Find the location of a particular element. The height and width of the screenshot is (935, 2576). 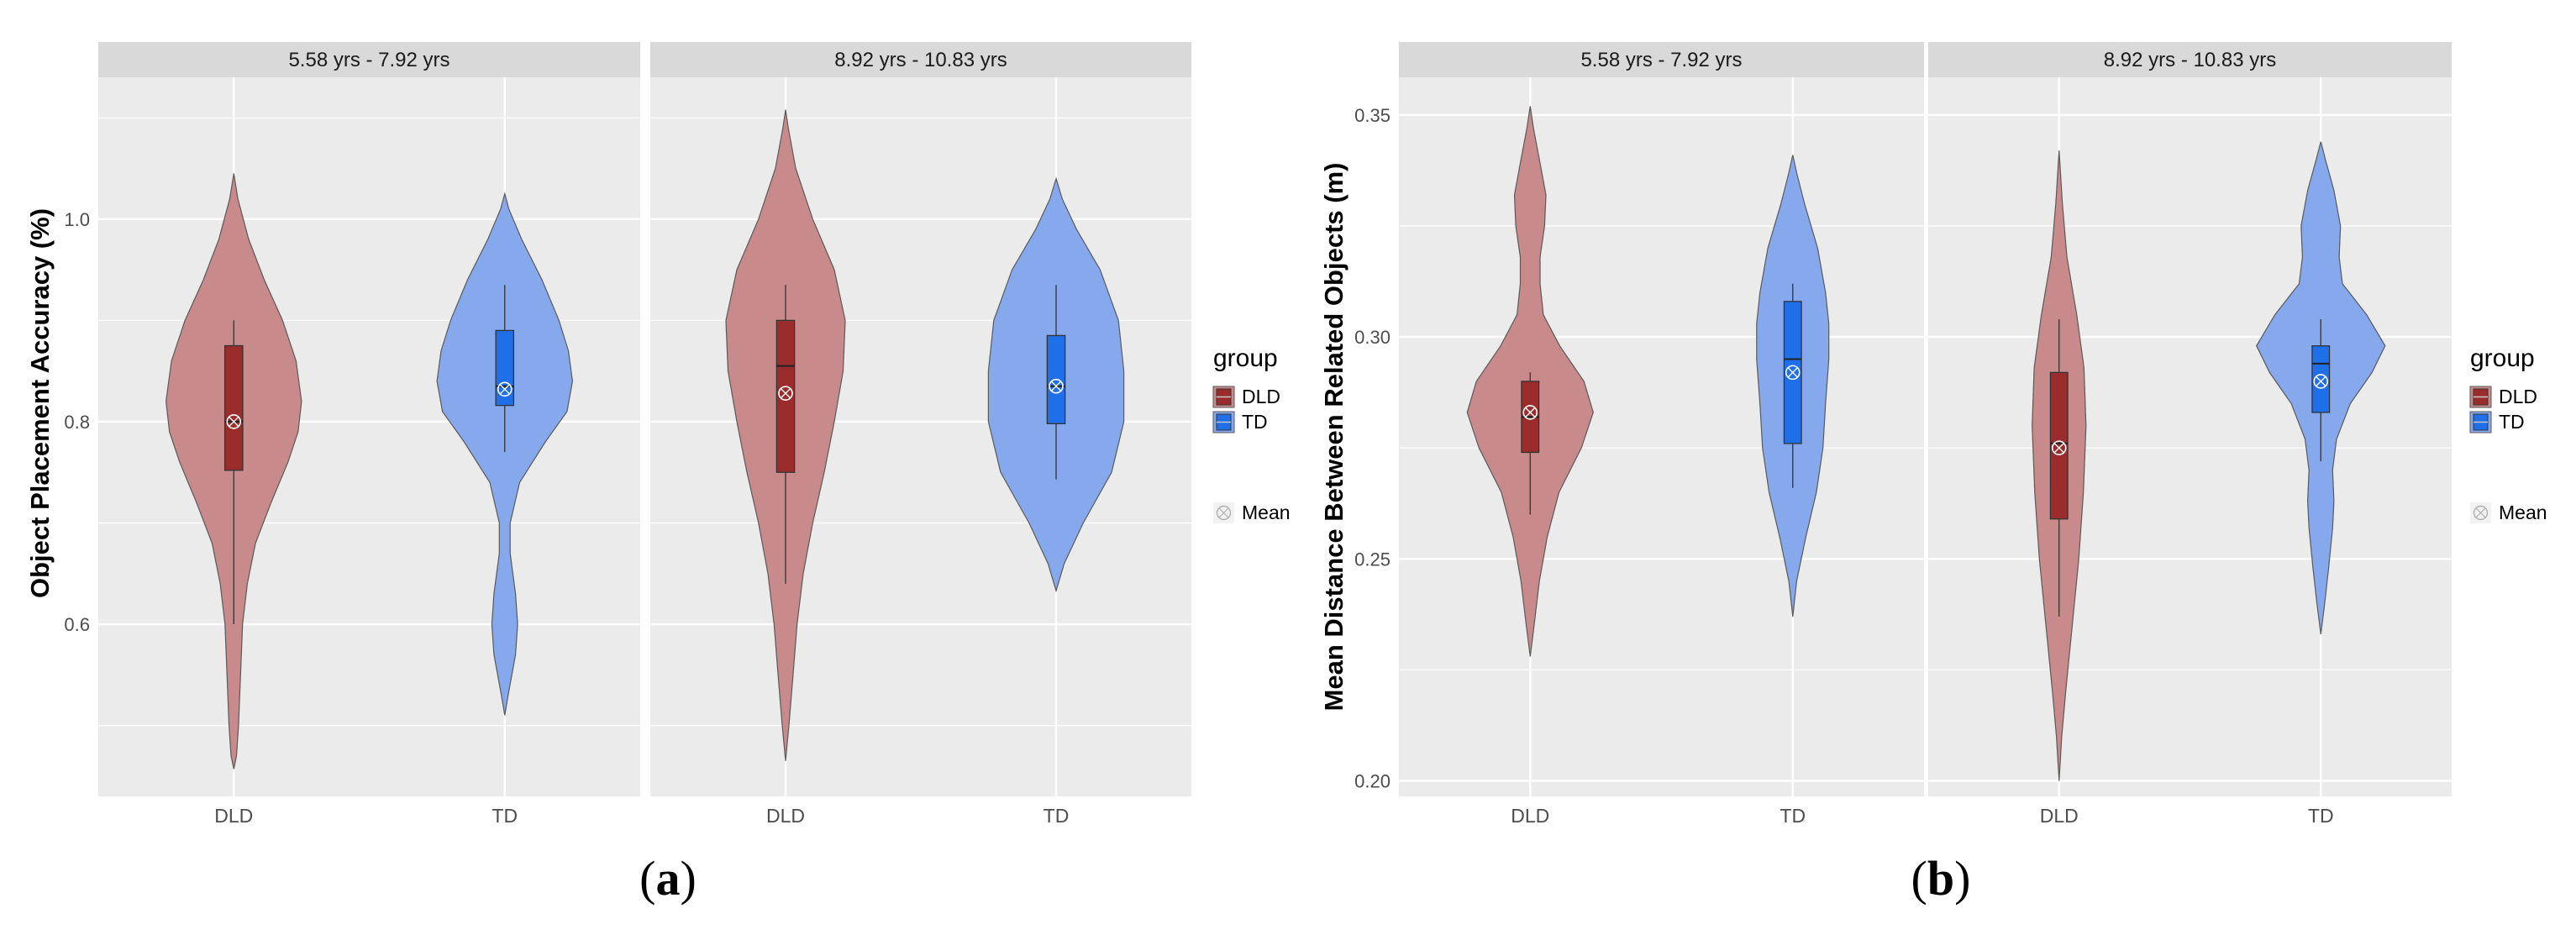

chart-a-legend-key-mean is located at coordinates (1223, 512).